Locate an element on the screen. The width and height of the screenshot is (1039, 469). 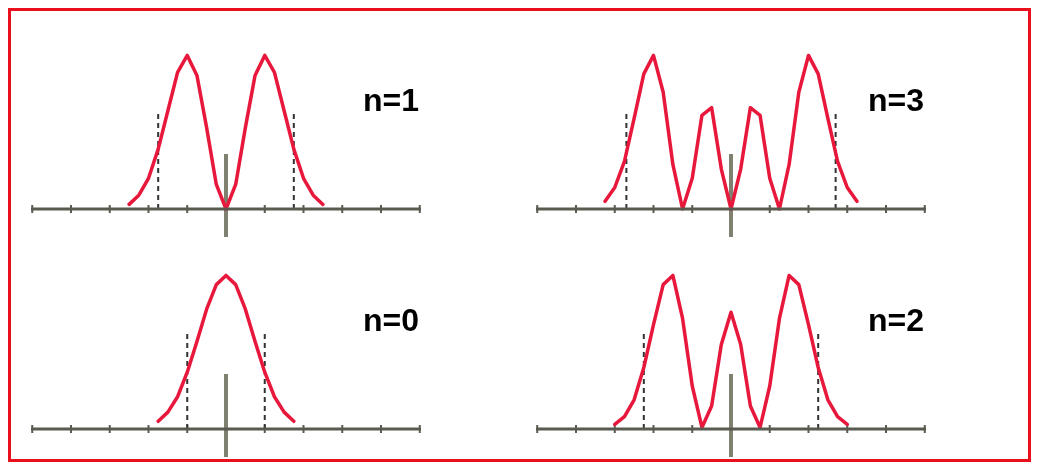
text: n=3 is located at coordinates (896, 100).